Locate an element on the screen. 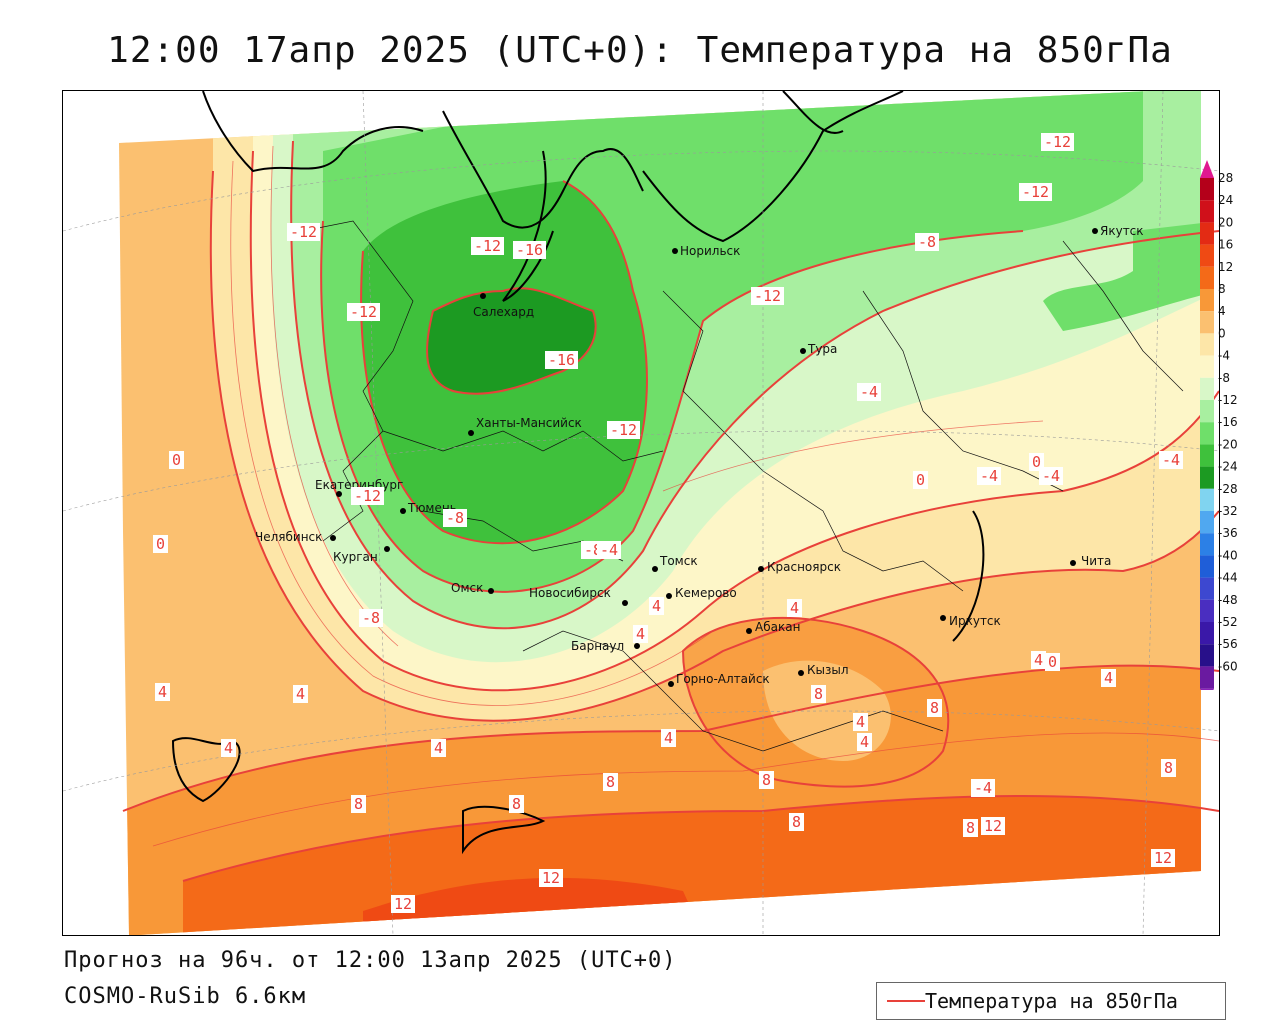 This screenshot has height=1024, width=1280. model-name: COSMO-RuSib 6.6км is located at coordinates (185, 996).